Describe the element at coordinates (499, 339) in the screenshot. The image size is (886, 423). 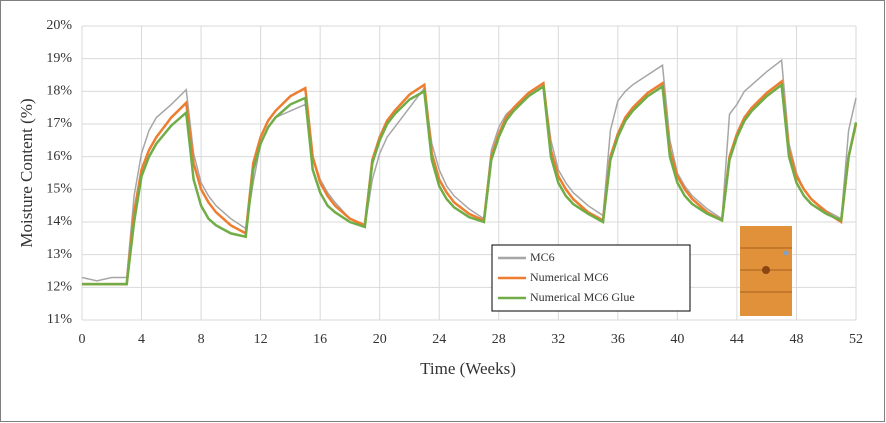
I see `x-tick-label: 28` at that location.